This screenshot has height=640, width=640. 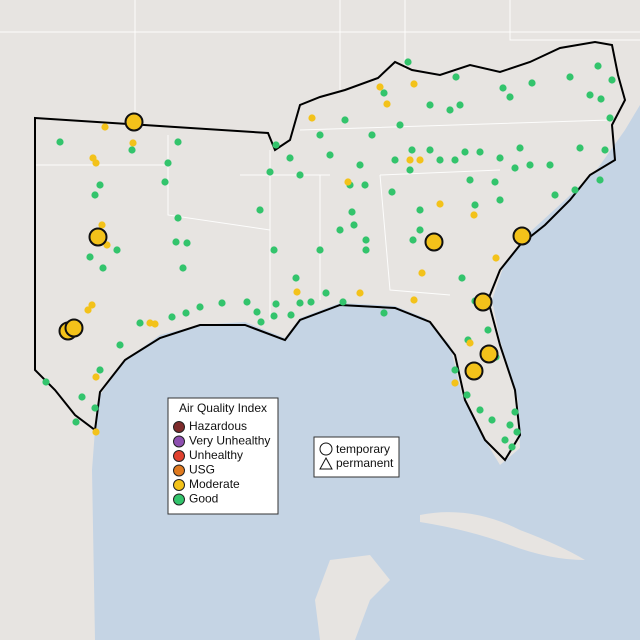 What do you see at coordinates (216, 455) in the screenshot?
I see `legend-label: Unhealthy` at bounding box center [216, 455].